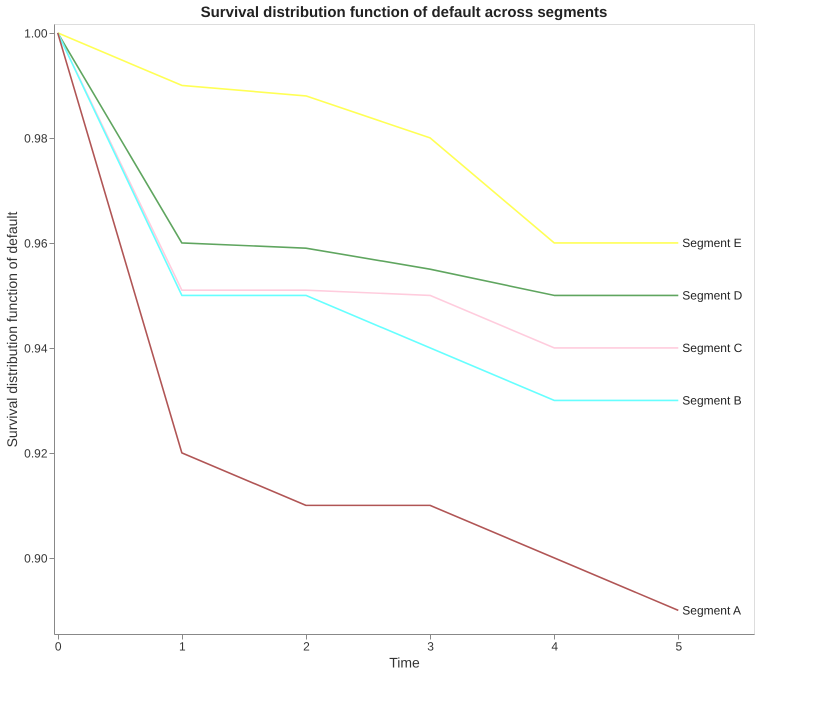  Describe the element at coordinates (182, 647) in the screenshot. I see `x-tick-label: 1` at that location.